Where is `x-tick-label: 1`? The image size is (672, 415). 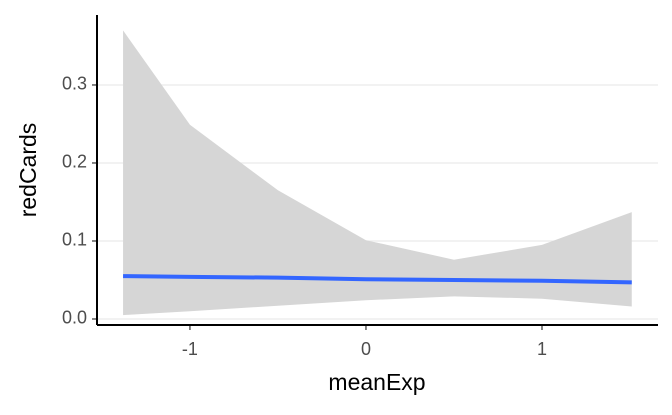 x-tick-label: 1 is located at coordinates (542, 349).